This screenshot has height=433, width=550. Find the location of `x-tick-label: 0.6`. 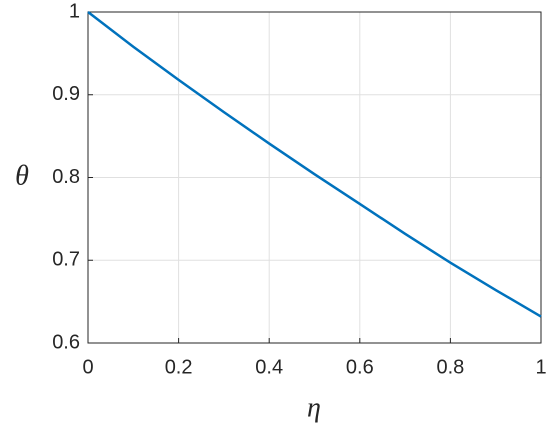

x-tick-label: 0.6 is located at coordinates (360, 367).